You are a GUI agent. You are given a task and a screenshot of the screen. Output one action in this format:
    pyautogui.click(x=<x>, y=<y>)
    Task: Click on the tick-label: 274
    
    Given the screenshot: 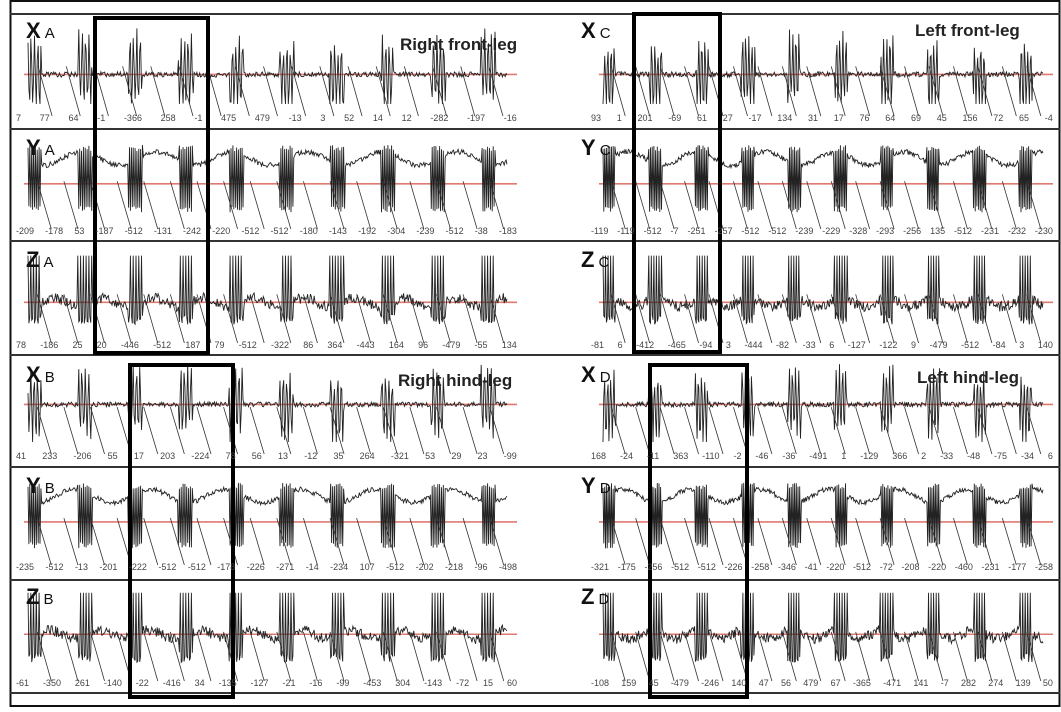 What is the action you would take?
    pyautogui.click(x=996, y=683)
    